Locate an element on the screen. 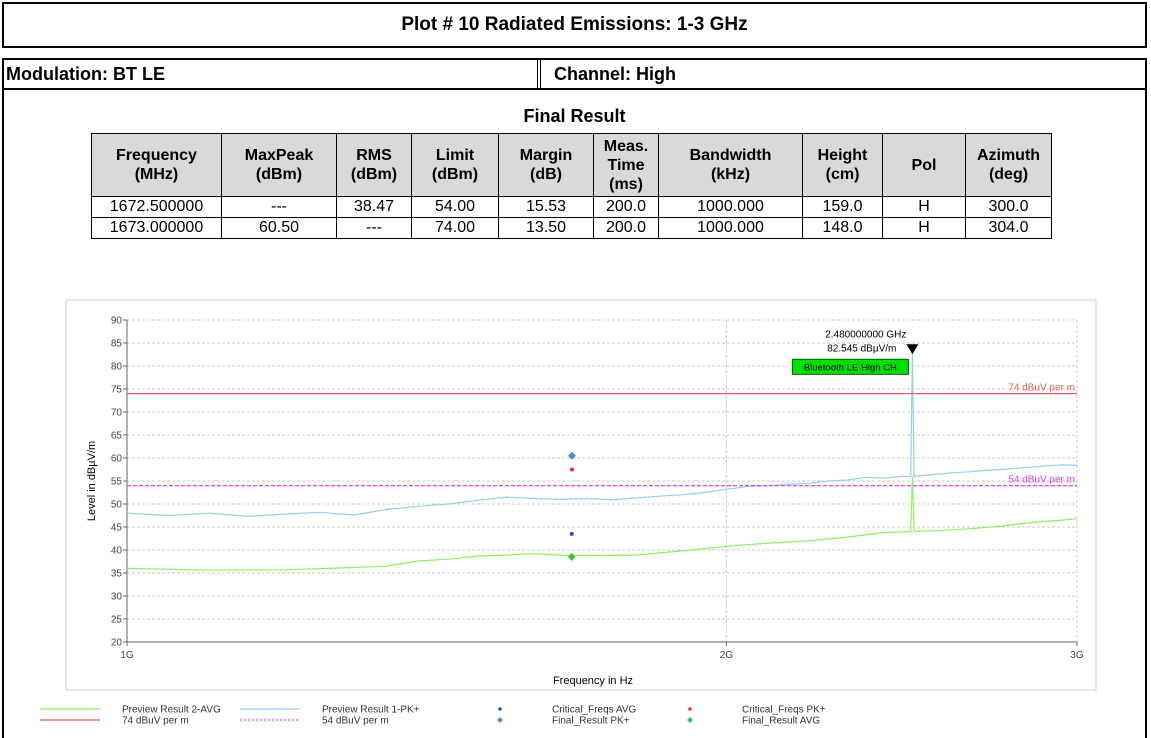  data-cell: 1000.000 is located at coordinates (730, 228).